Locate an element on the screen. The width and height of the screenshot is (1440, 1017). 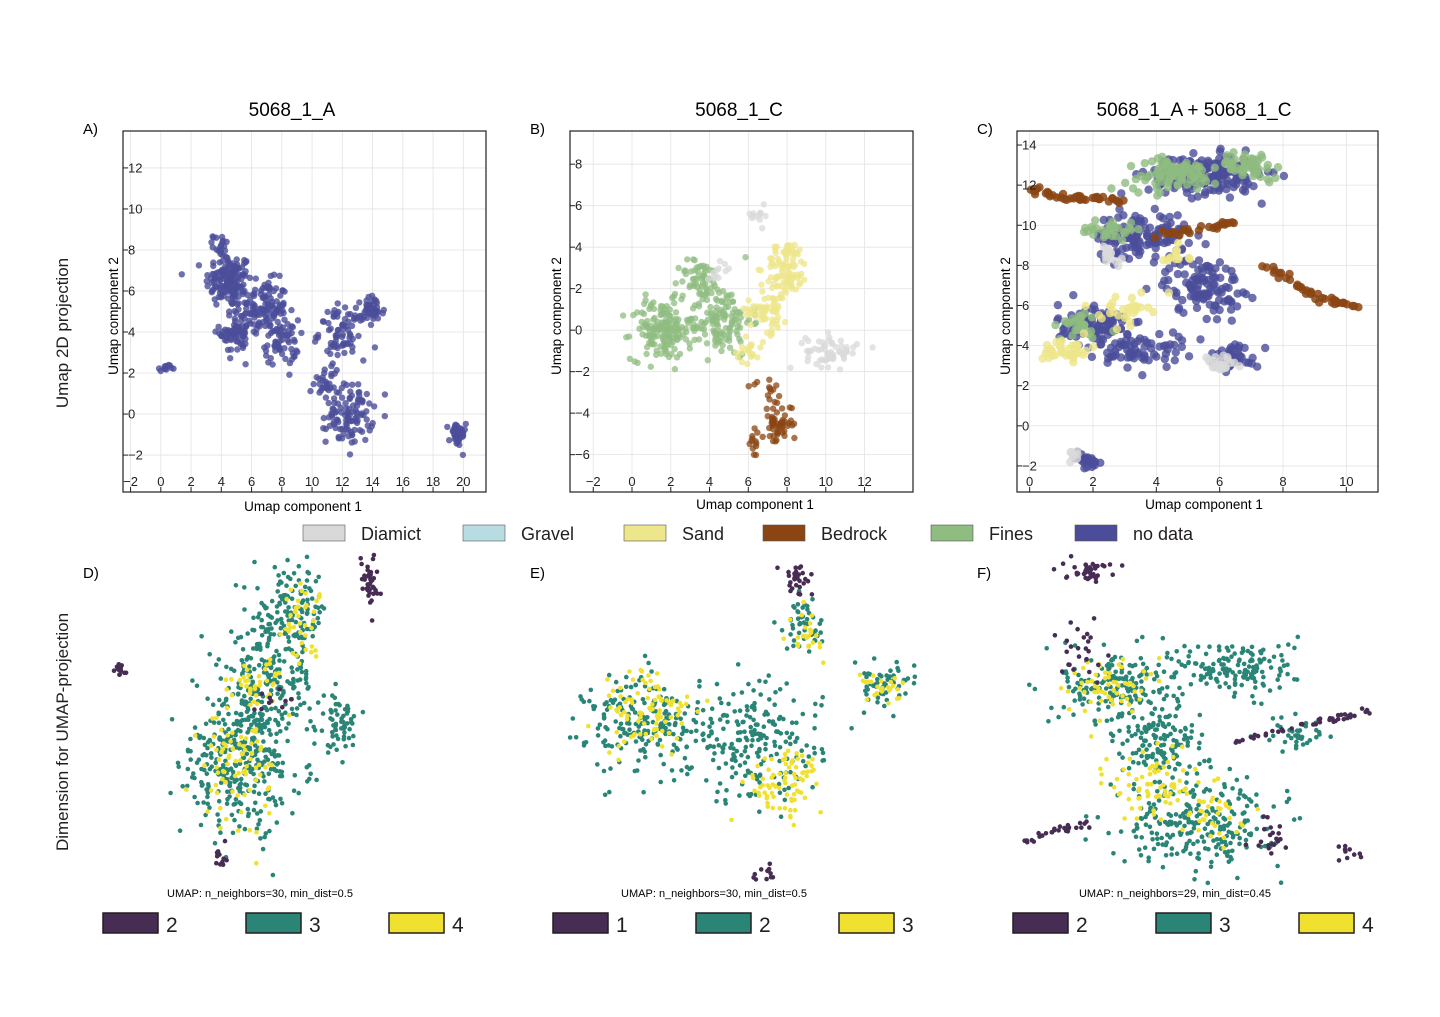
cluster-swatch is located at coordinates (723, 923).